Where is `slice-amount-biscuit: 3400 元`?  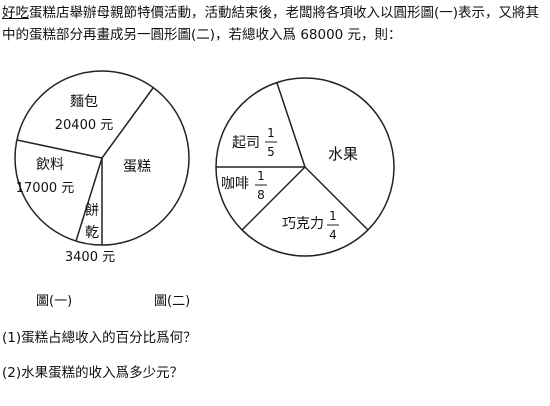 slice-amount-biscuit: 3400 元 is located at coordinates (90, 257).